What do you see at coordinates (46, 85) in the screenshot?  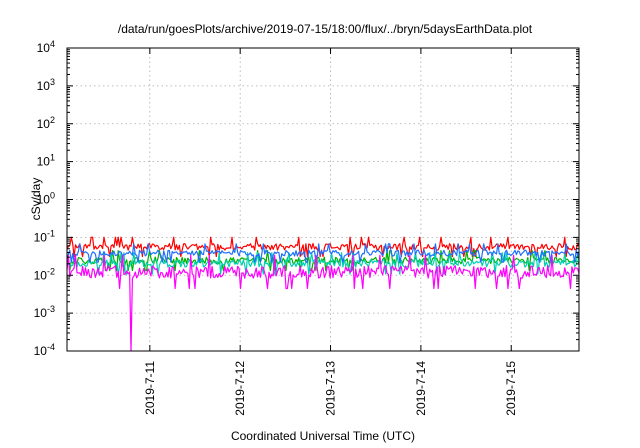 I see `y-tick-label: 10³` at bounding box center [46, 85].